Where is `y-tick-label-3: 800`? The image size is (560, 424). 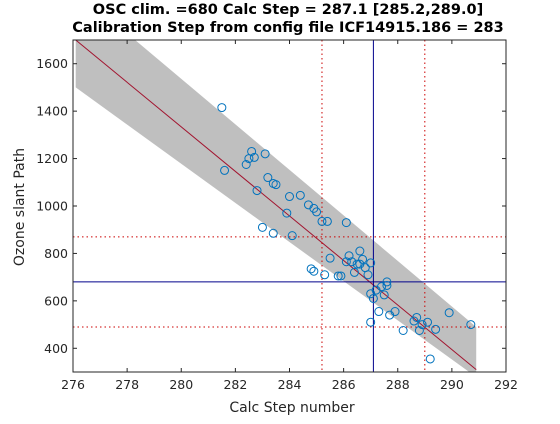
y-tick-label-3: 800 is located at coordinates (56, 253).